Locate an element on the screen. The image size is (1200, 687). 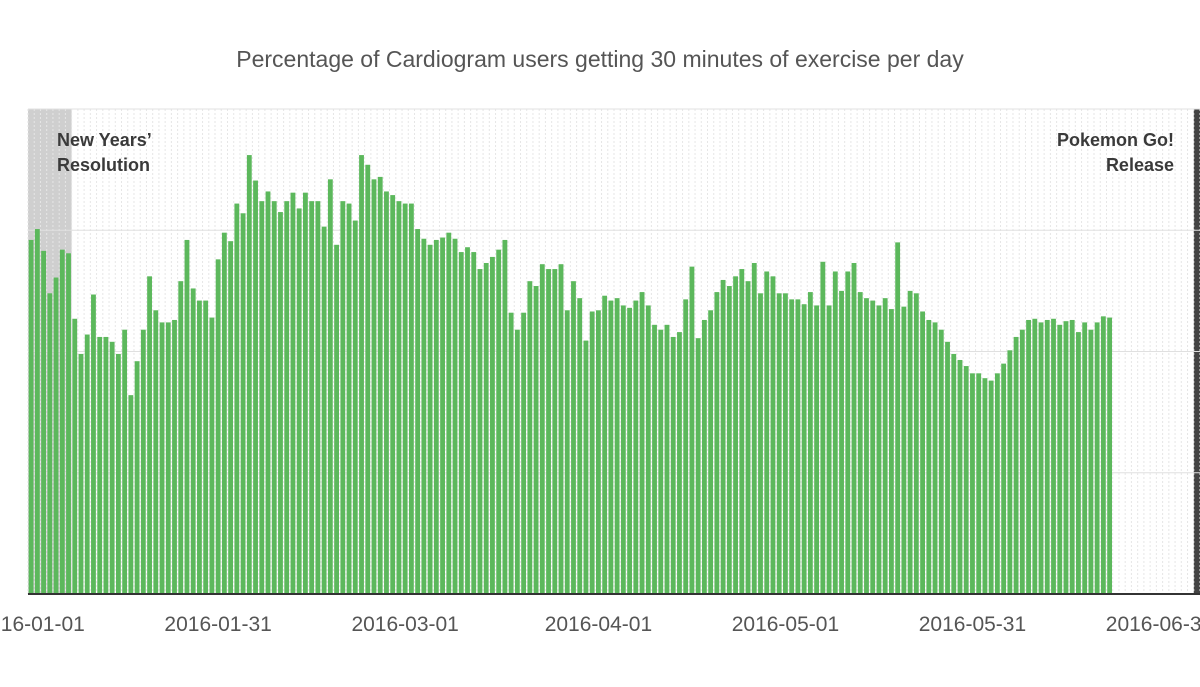
annotation-new-years-line2: Resolution is located at coordinates (103, 165).